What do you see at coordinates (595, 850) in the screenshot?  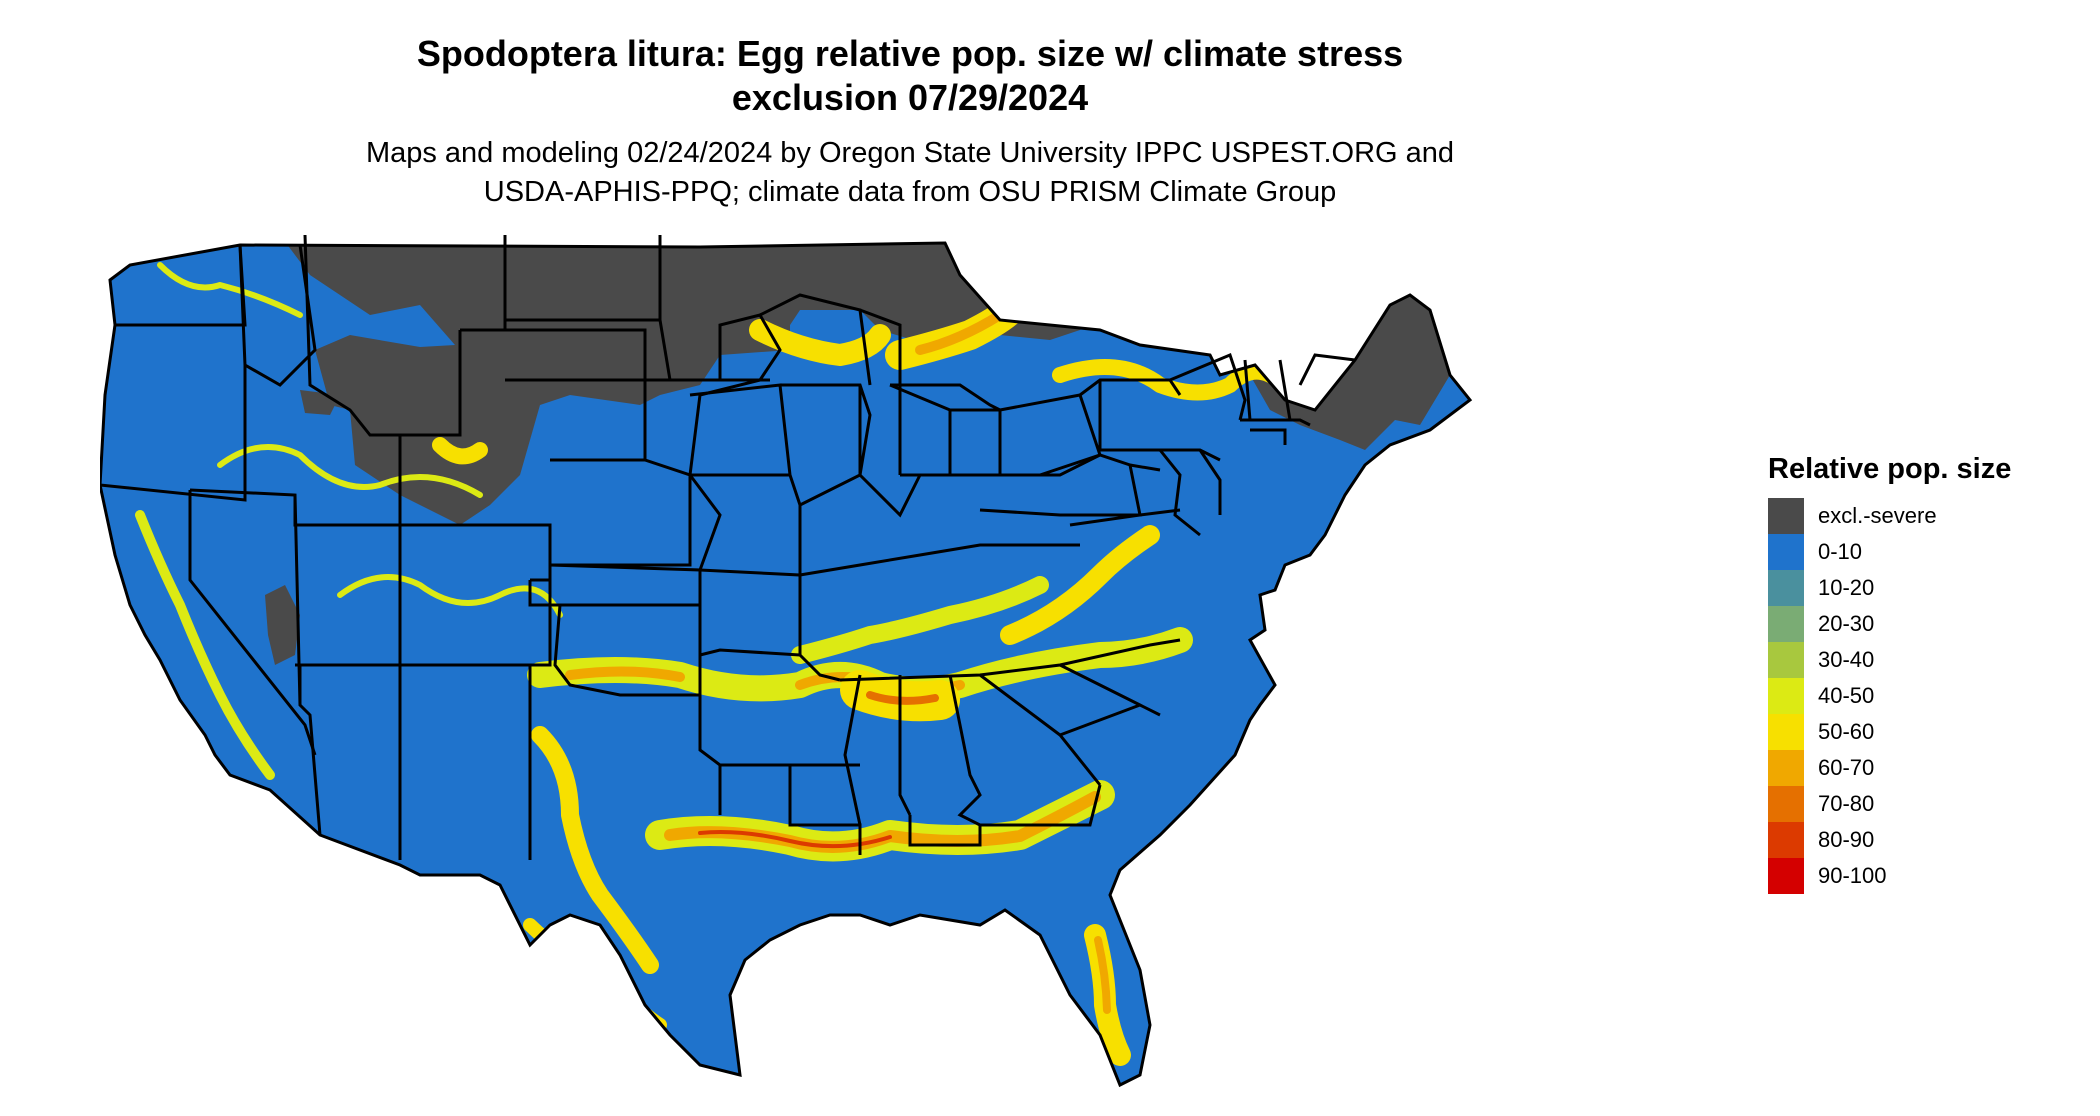 I see `band-texas` at bounding box center [595, 850].